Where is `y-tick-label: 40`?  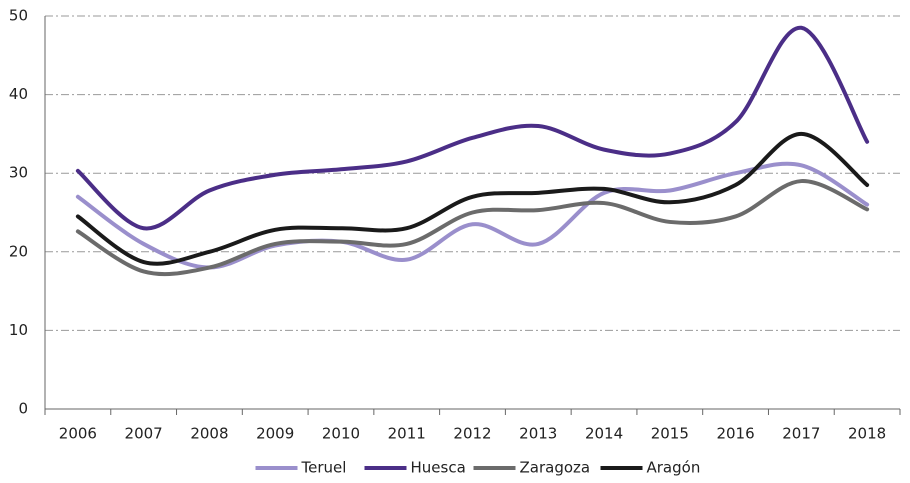 y-tick-label: 40 is located at coordinates (18, 94).